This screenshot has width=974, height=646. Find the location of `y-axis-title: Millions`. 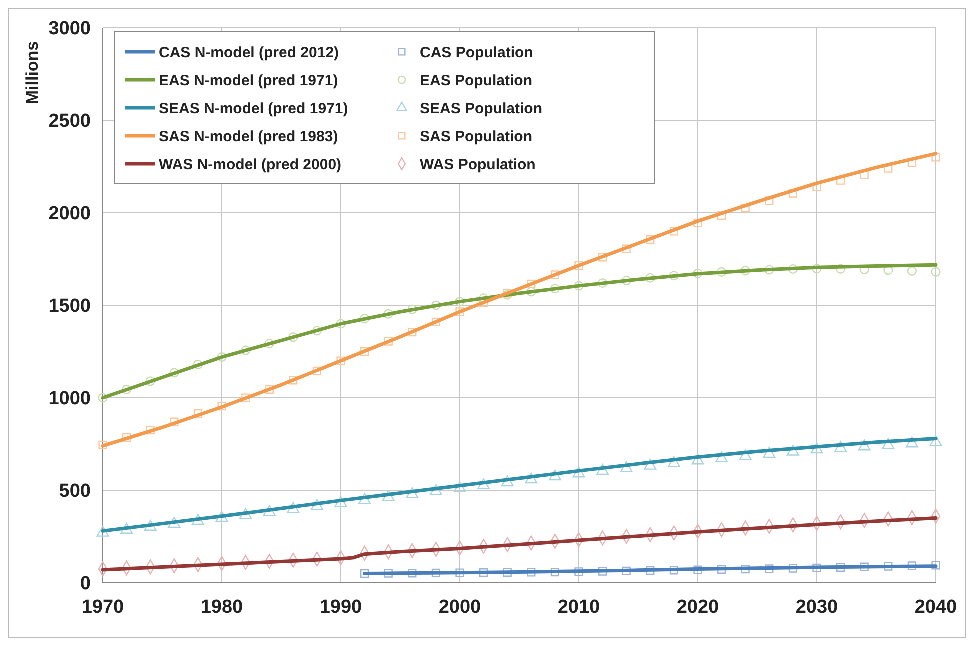

y-axis-title: Millions is located at coordinates (32, 73).